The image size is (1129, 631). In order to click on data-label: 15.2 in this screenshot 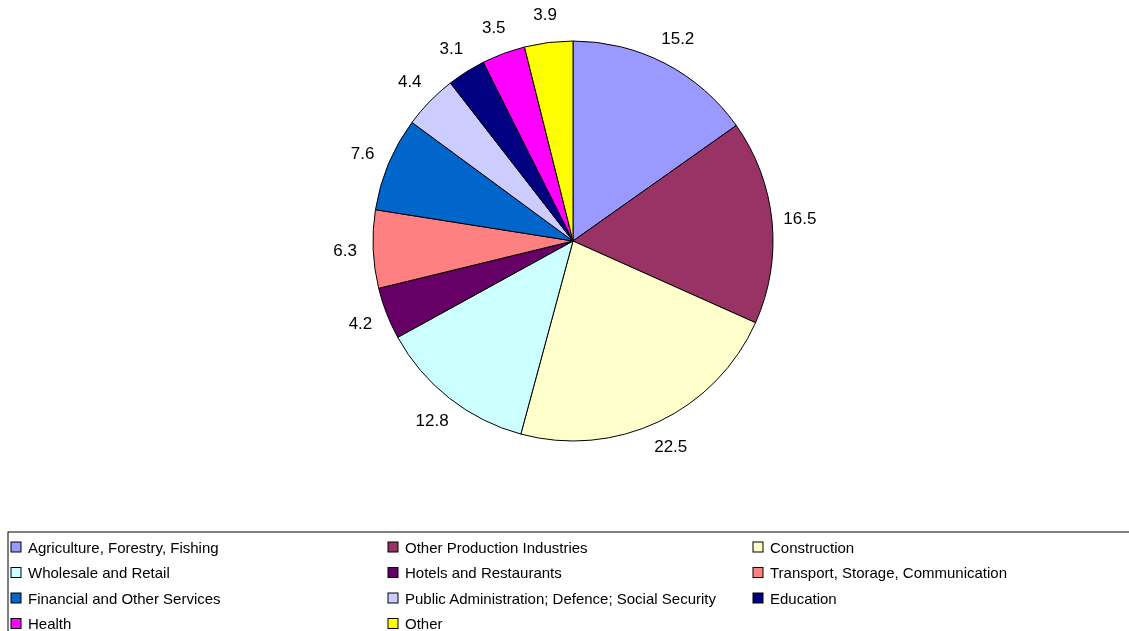, I will do `click(678, 38)`.